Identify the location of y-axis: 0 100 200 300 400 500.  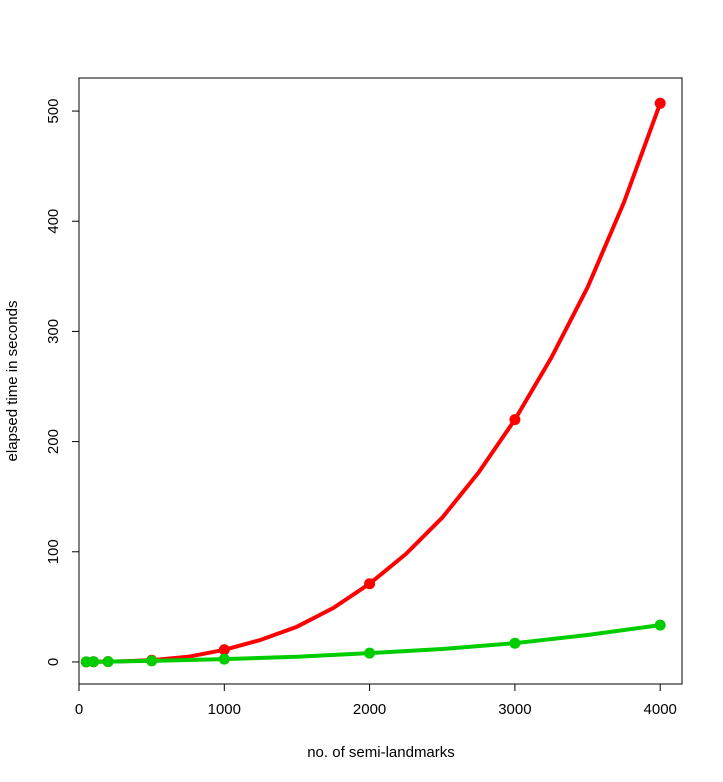
(62, 382).